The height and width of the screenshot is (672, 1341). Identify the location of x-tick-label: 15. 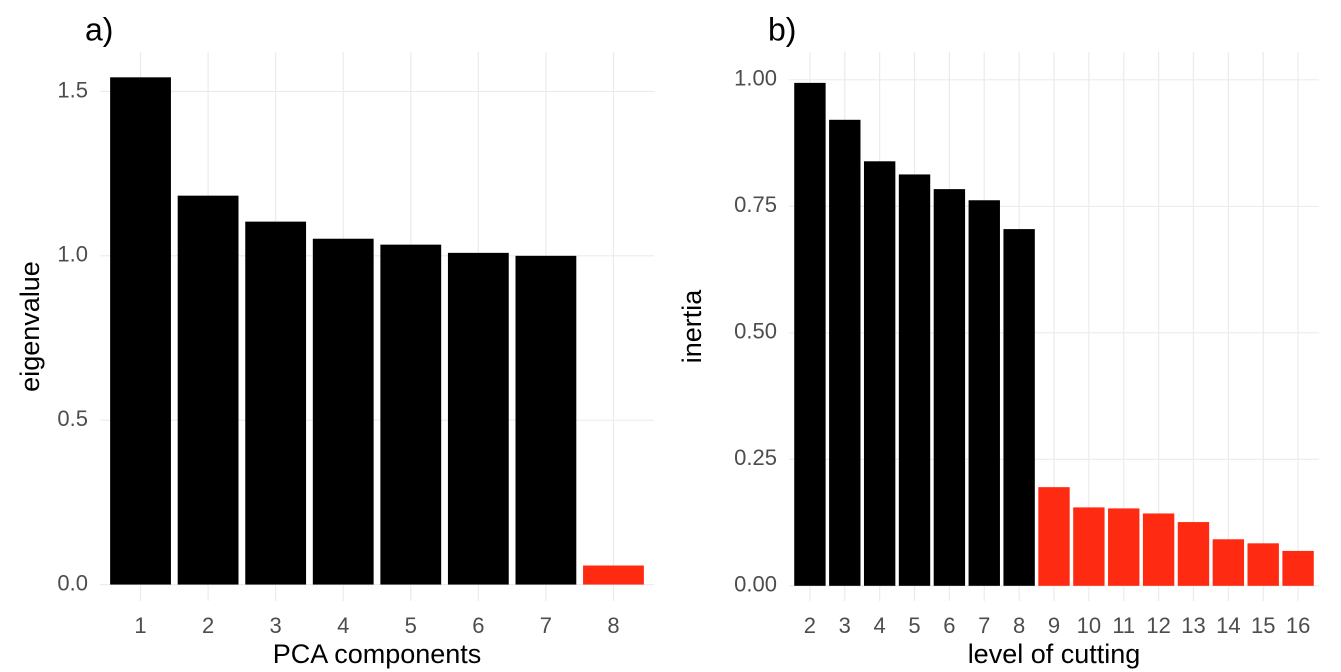
(1263, 625).